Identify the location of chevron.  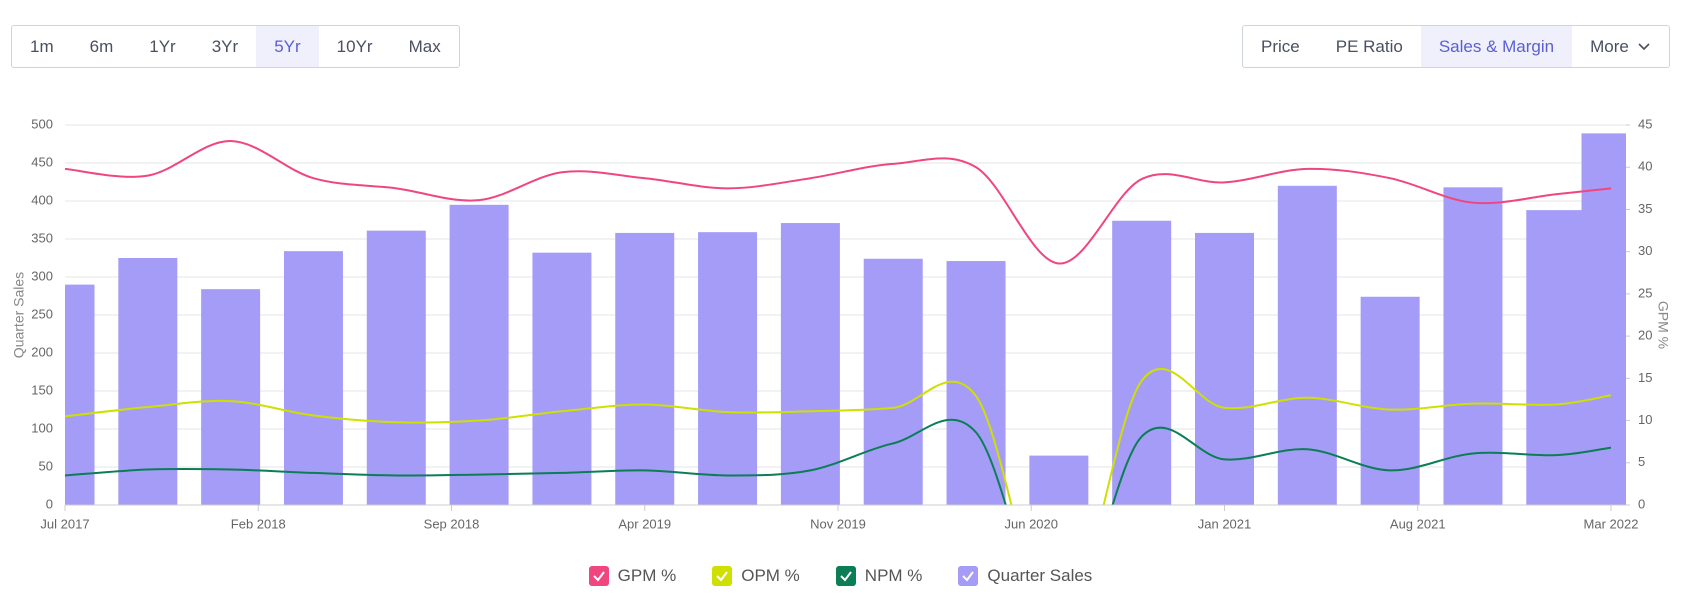
(1644, 46).